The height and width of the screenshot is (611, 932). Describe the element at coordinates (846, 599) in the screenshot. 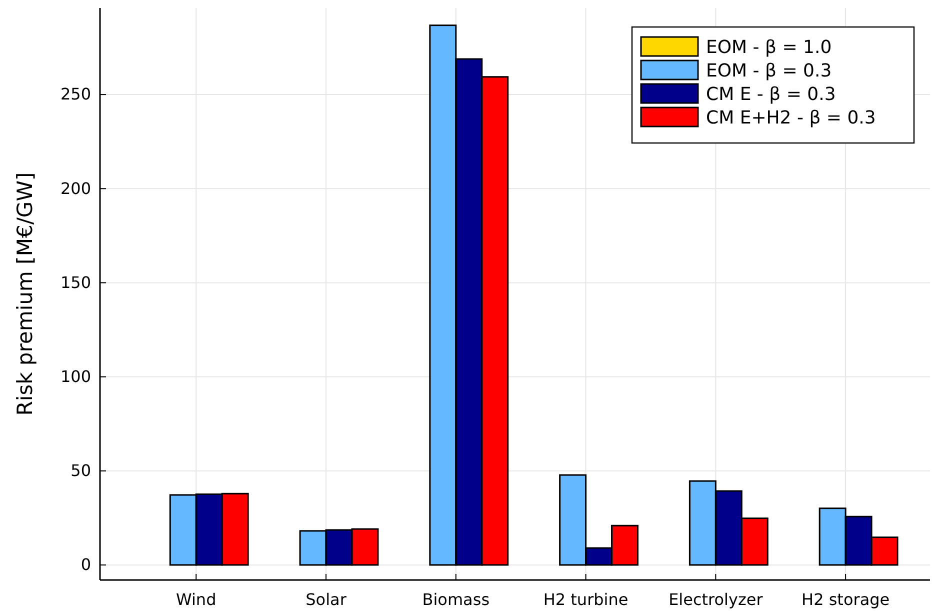

I see `x-tick-label: H2 storage` at that location.